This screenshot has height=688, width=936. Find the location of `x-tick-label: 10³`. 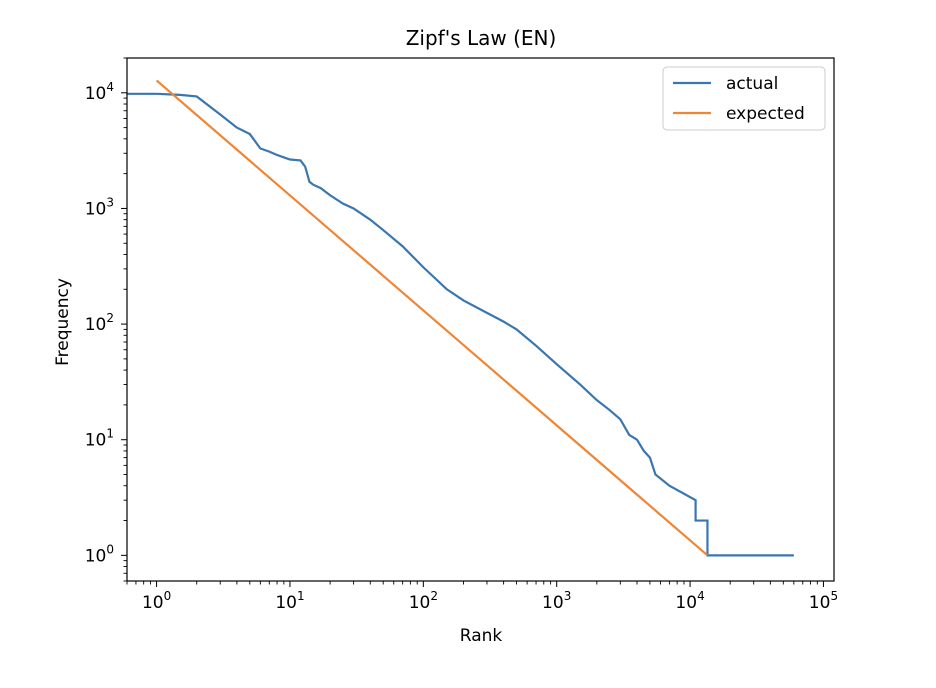

x-tick-label: 10³ is located at coordinates (556, 601).